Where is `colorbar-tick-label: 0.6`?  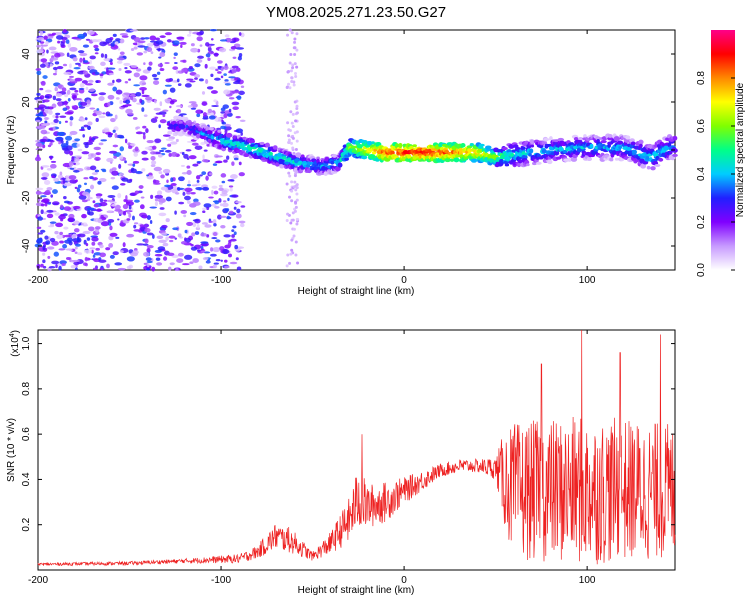 colorbar-tick-label: 0.6 is located at coordinates (701, 126).